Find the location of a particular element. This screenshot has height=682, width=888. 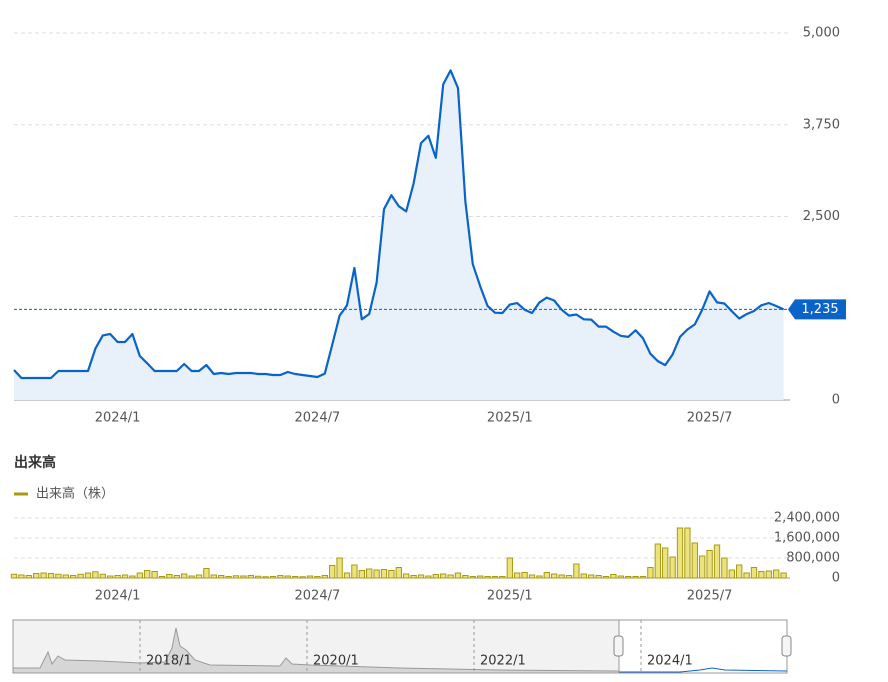

navigator-recent is located at coordinates (703, 670).